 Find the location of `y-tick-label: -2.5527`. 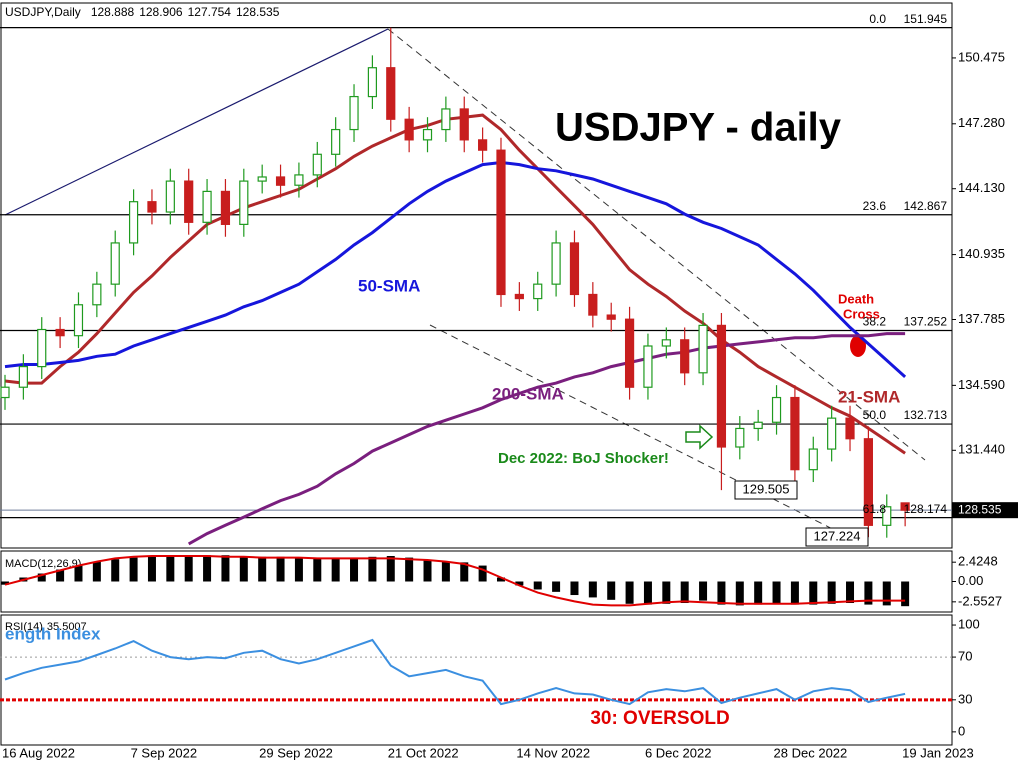

y-tick-label: -2.5527 is located at coordinates (980, 600).